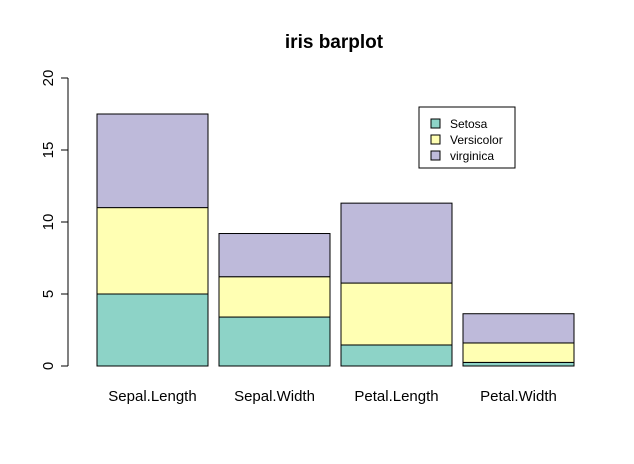 Image resolution: width=634 pixels, height=464 pixels. What do you see at coordinates (472, 156) in the screenshot?
I see `legend-label: virginica` at bounding box center [472, 156].